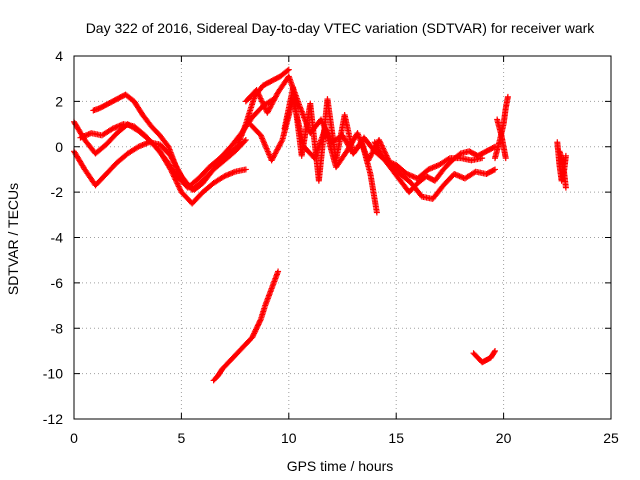  I want to click on x-axis-label: GPS time / hours, so click(340, 466).